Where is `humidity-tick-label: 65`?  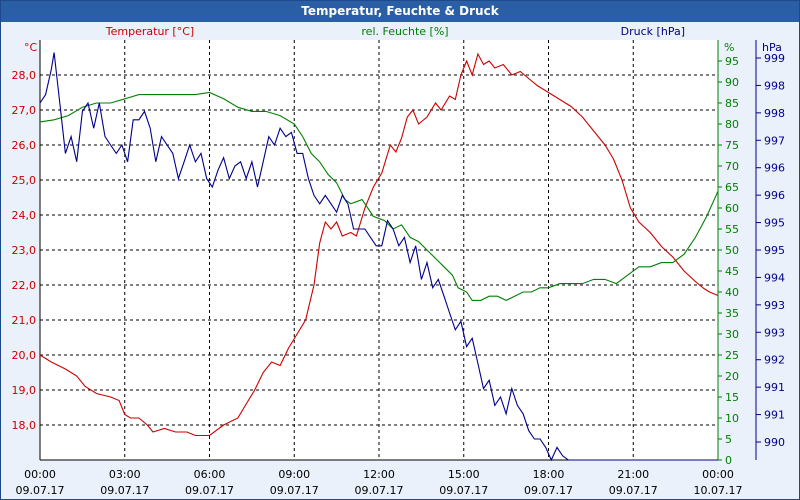
humidity-tick-label: 65 is located at coordinates (732, 187).